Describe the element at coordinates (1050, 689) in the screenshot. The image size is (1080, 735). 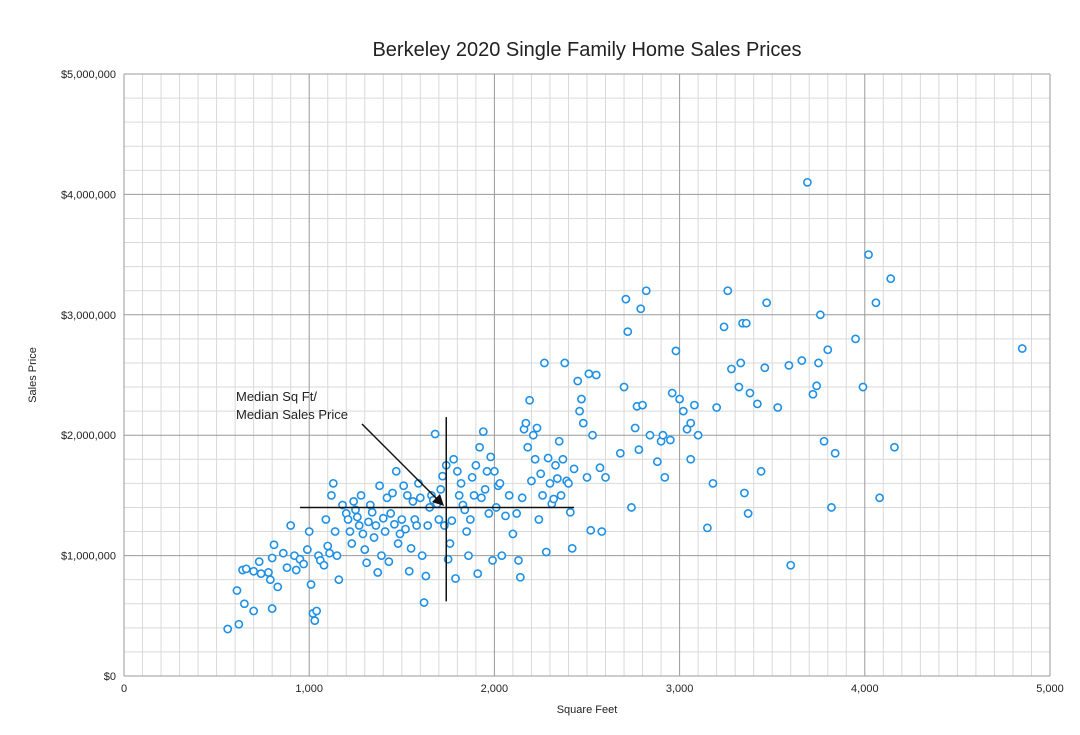
I see `x-tick-label: 5,000` at that location.